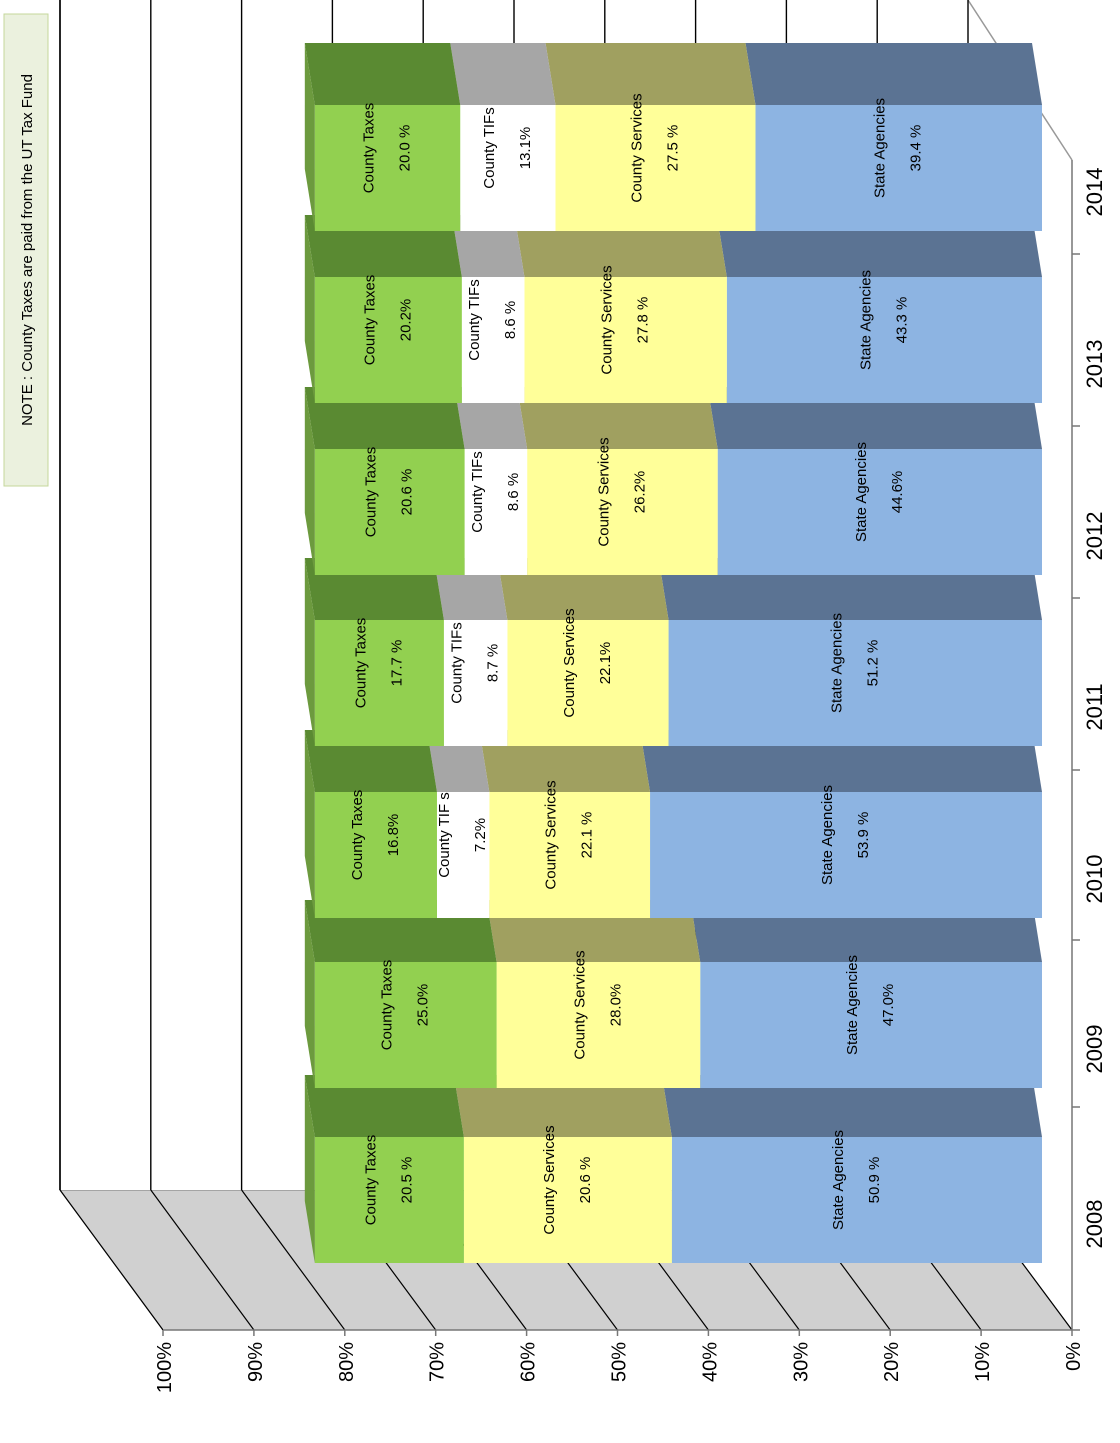 This screenshot has height=1443, width=1120. Describe the element at coordinates (165, 1367) in the screenshot. I see `value-axis-label: 100%` at that location.